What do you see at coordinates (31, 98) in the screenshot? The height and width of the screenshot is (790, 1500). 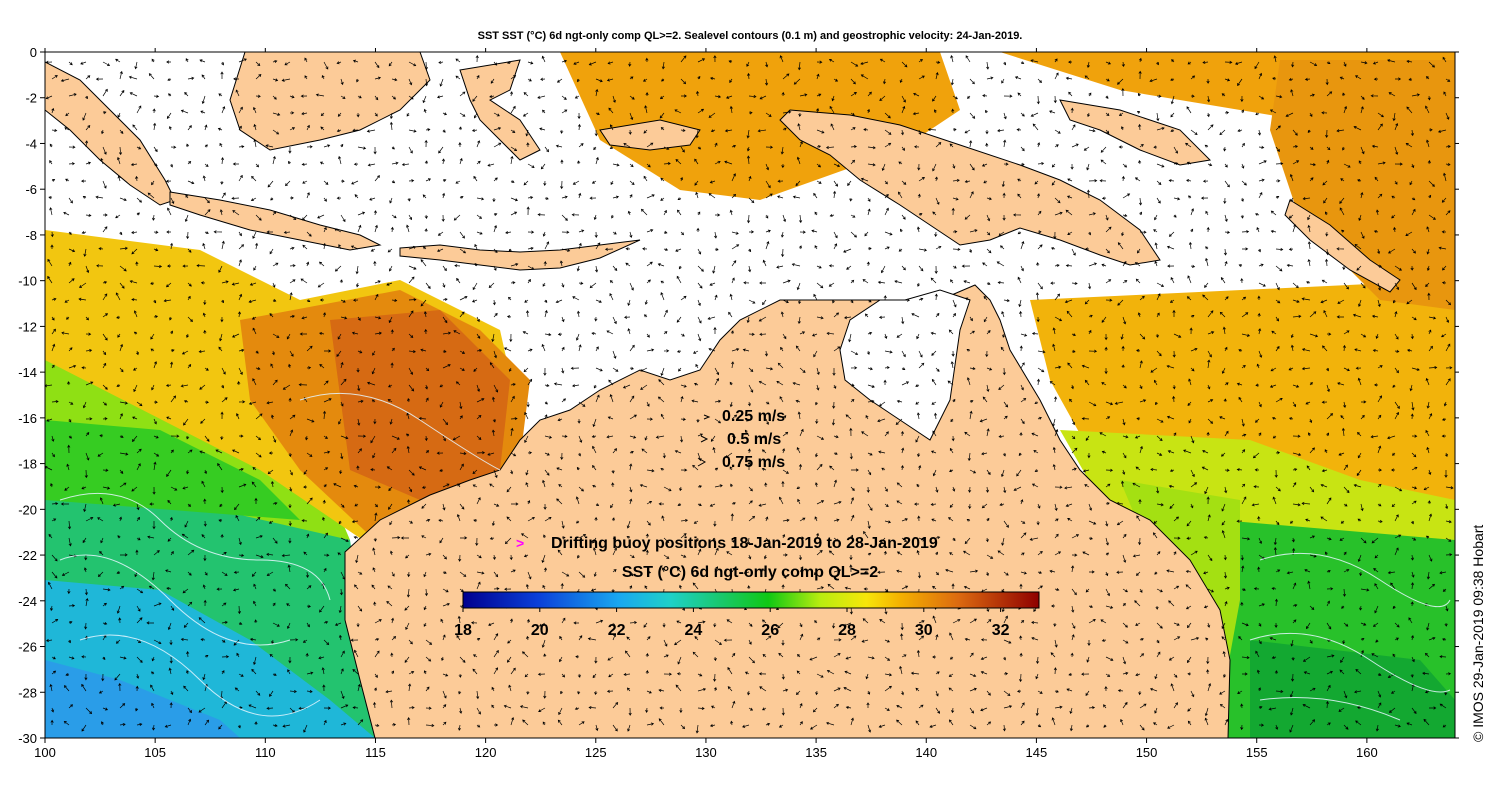 I see `lat-tick-label: -2` at bounding box center [31, 98].